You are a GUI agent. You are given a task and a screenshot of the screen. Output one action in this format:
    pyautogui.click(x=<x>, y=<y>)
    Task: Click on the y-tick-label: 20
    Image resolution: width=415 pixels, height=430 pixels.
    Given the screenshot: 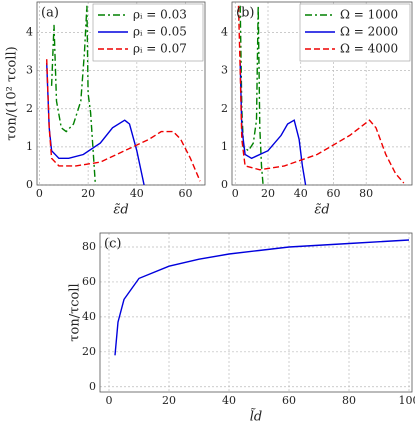 What is the action you would take?
    pyautogui.click(x=89, y=351)
    